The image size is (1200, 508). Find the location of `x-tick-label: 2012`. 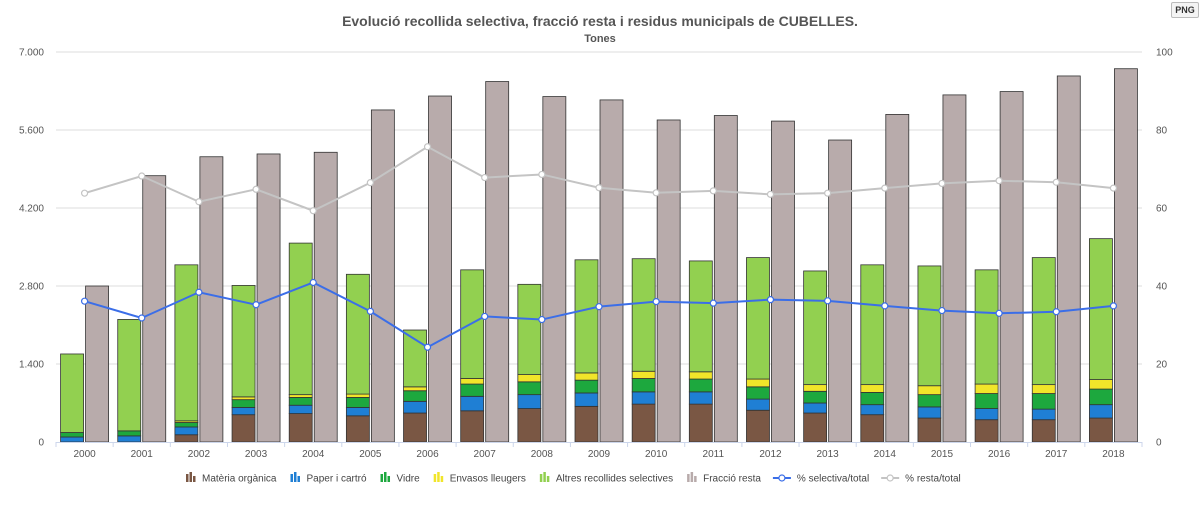

x-tick-label: 2012 is located at coordinates (770, 454).